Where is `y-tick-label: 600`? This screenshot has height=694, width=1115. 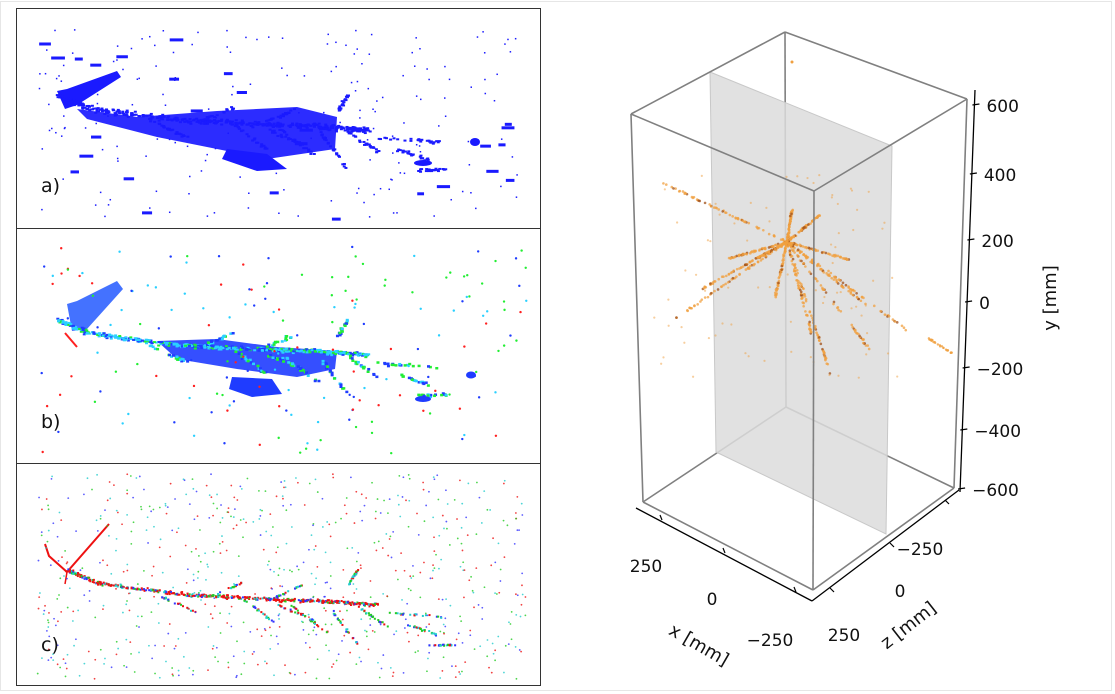 y-tick-label: 600 is located at coordinates (1002, 107).